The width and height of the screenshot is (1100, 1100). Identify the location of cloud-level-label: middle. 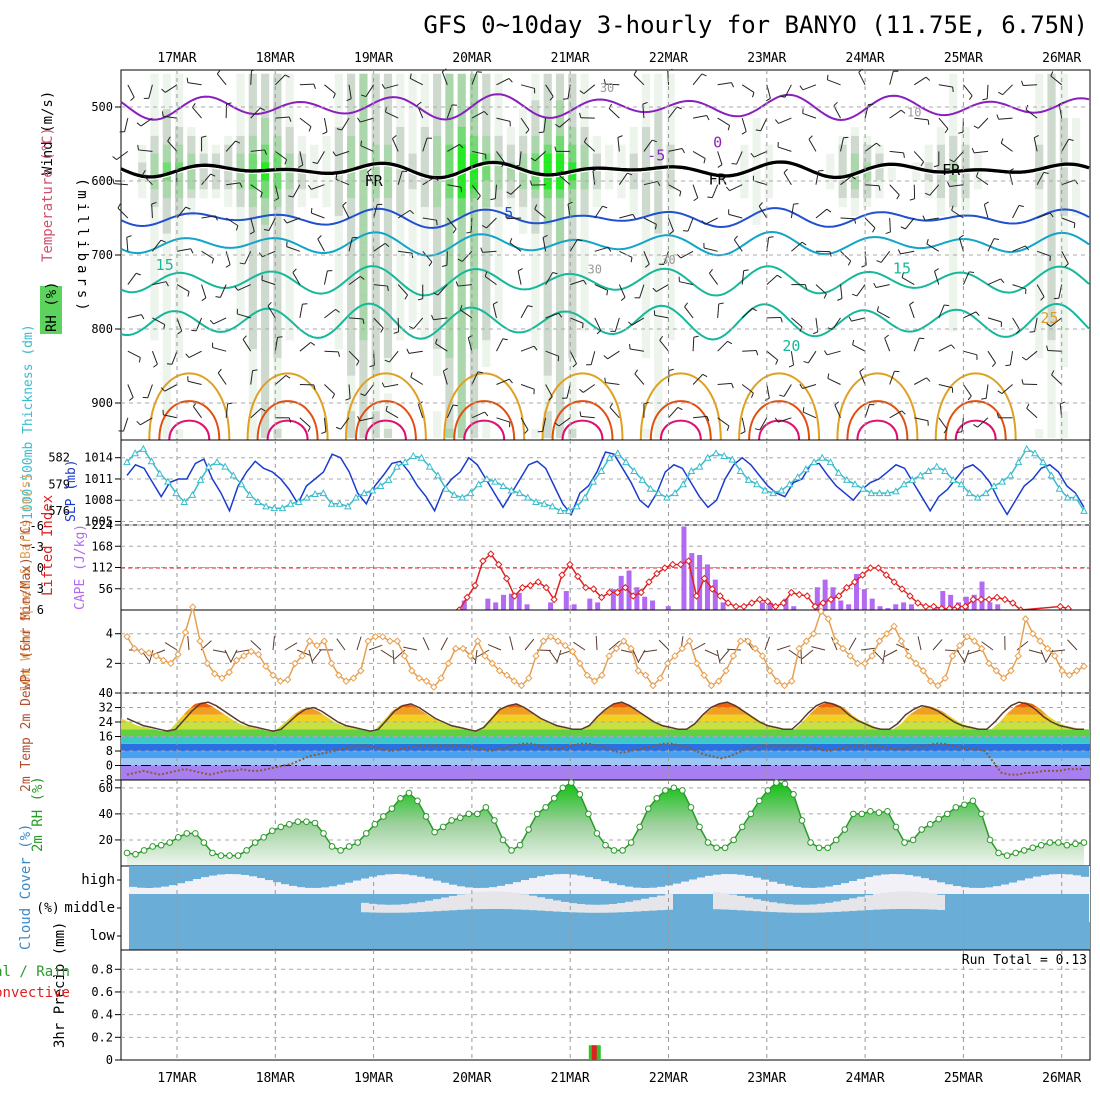
(89, 908).